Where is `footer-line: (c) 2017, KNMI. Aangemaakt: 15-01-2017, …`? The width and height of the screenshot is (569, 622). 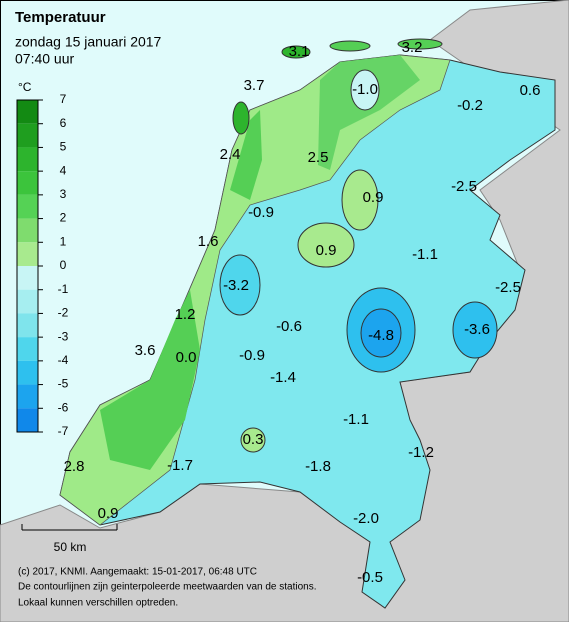
footer-line: (c) 2017, KNMI. Aangemaakt: 15-01-2017, … is located at coordinates (137, 572).